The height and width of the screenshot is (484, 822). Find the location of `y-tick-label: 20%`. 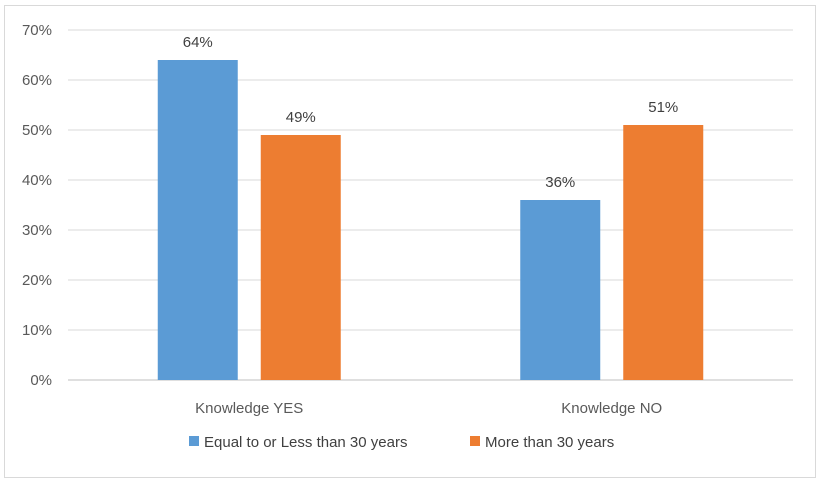

y-tick-label: 20% is located at coordinates (37, 280).